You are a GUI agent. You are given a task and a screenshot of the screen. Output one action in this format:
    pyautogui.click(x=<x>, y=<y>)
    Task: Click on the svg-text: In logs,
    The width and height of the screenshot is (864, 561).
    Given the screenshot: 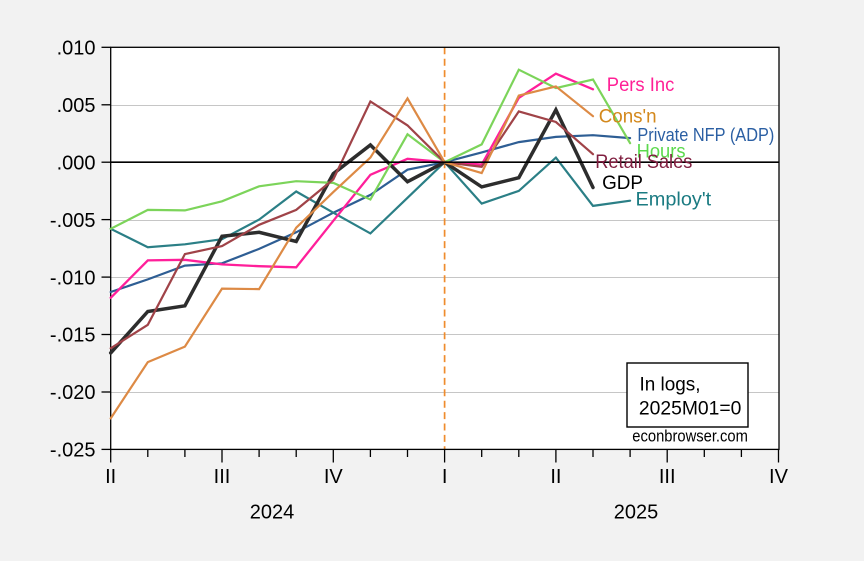 What is the action you would take?
    pyautogui.click(x=670, y=385)
    